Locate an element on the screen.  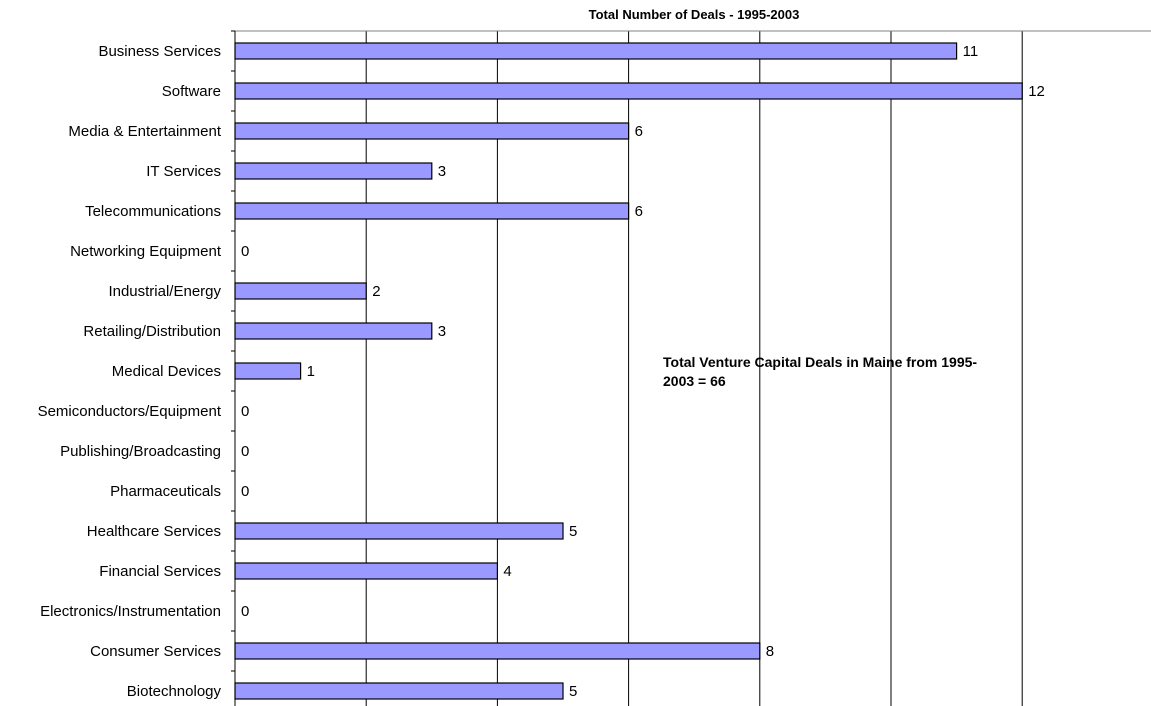
category-label: Financial Services is located at coordinates (160, 571).